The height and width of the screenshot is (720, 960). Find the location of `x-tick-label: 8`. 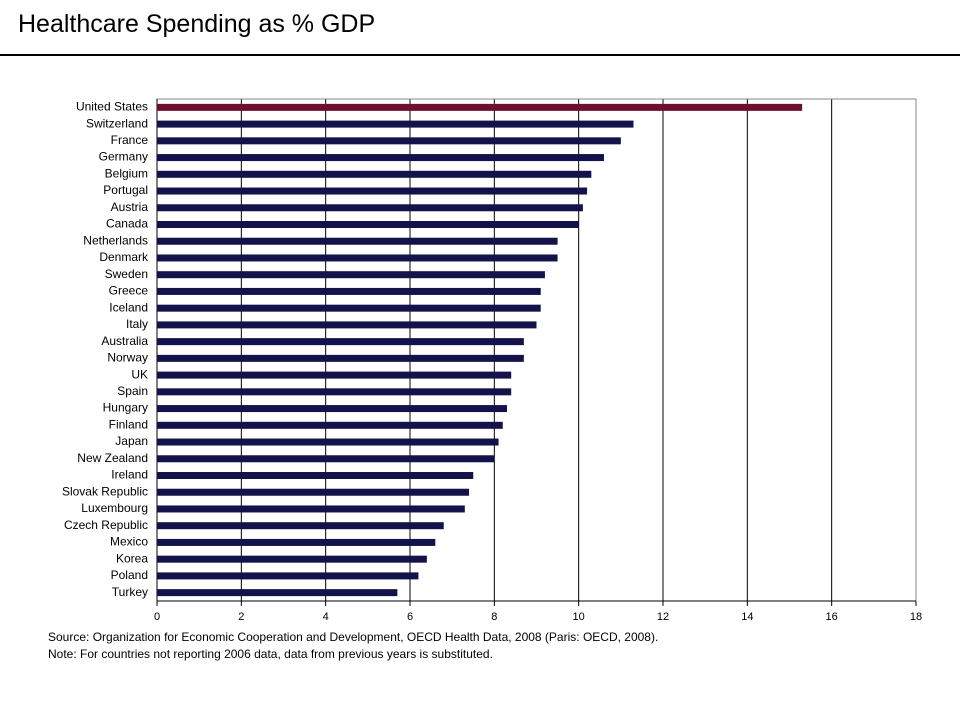

x-tick-label: 8 is located at coordinates (494, 617).